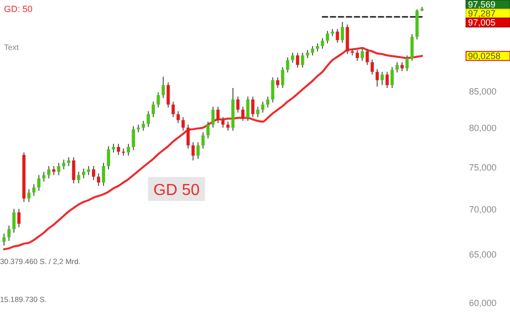 This screenshot has height=320, width=510. I want to click on text: Text, so click(12, 47).